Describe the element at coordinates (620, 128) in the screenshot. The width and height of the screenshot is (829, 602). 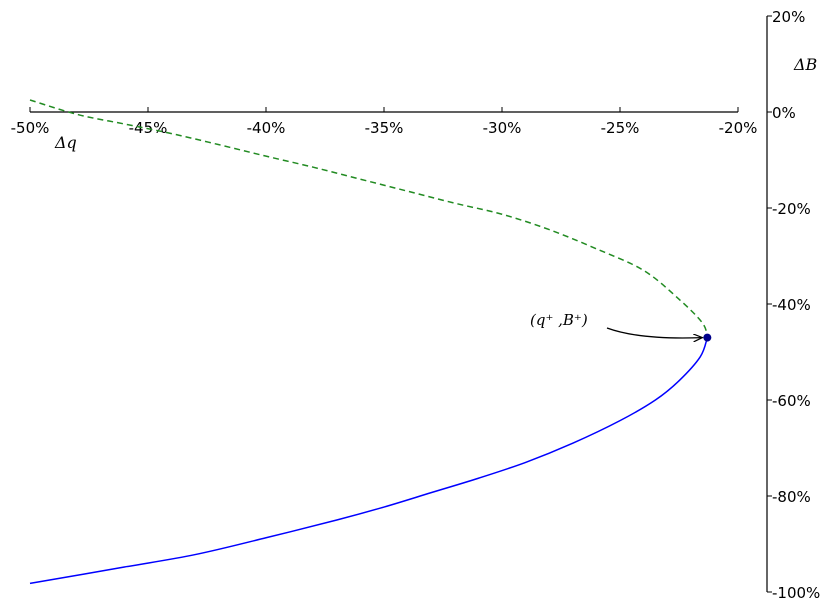
I see `x-tick-label: -25%` at that location.